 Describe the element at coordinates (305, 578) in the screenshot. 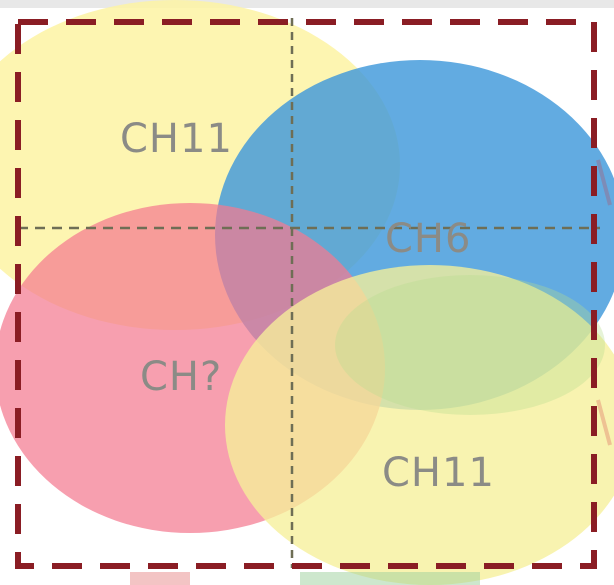

I see `bottom-cropped-caption` at that location.